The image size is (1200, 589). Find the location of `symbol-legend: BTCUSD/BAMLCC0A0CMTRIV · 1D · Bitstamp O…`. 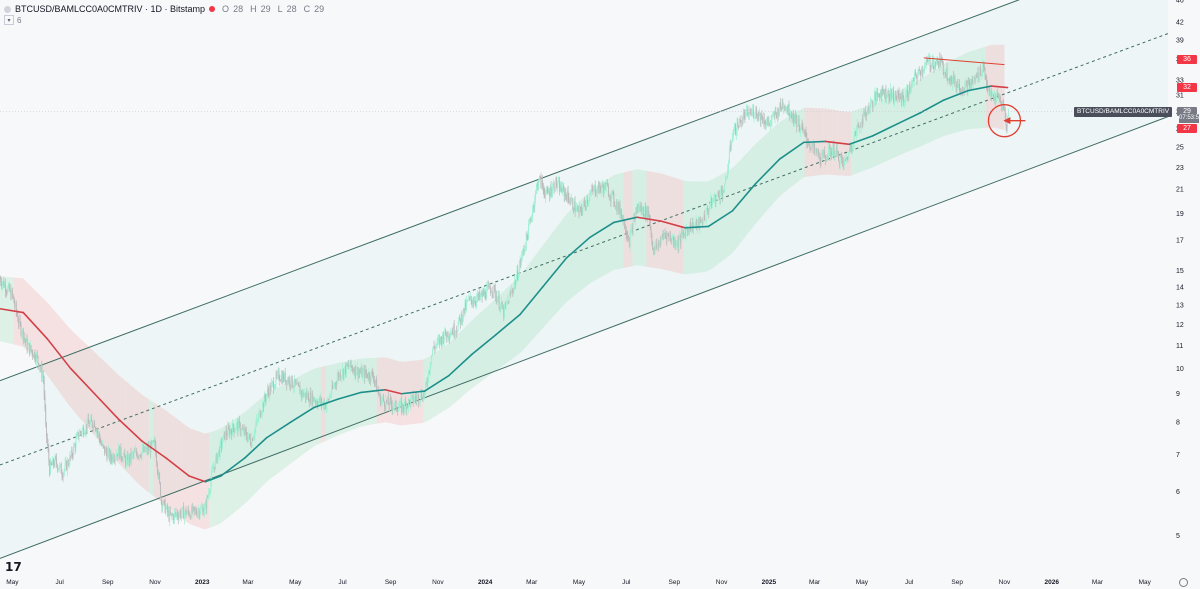

symbol-legend: BTCUSD/BAMLCC0A0CMTRIV · 1D · Bitstamp O… is located at coordinates (164, 9).